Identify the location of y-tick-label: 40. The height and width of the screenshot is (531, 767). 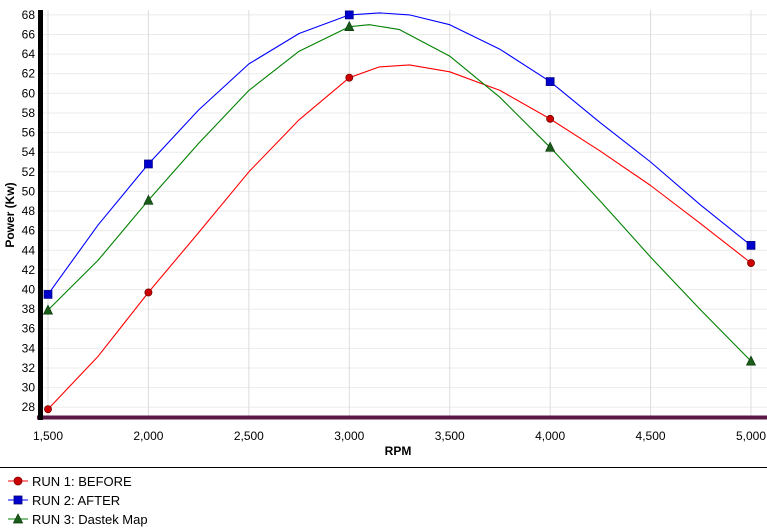
(29, 290).